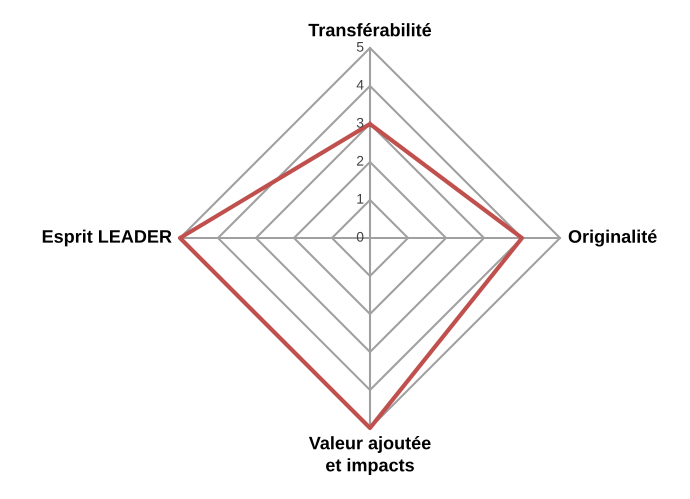 Image resolution: width=690 pixels, height=499 pixels. I want to click on spoke-label: Valeur ajoutée et impacts, so click(369, 456).